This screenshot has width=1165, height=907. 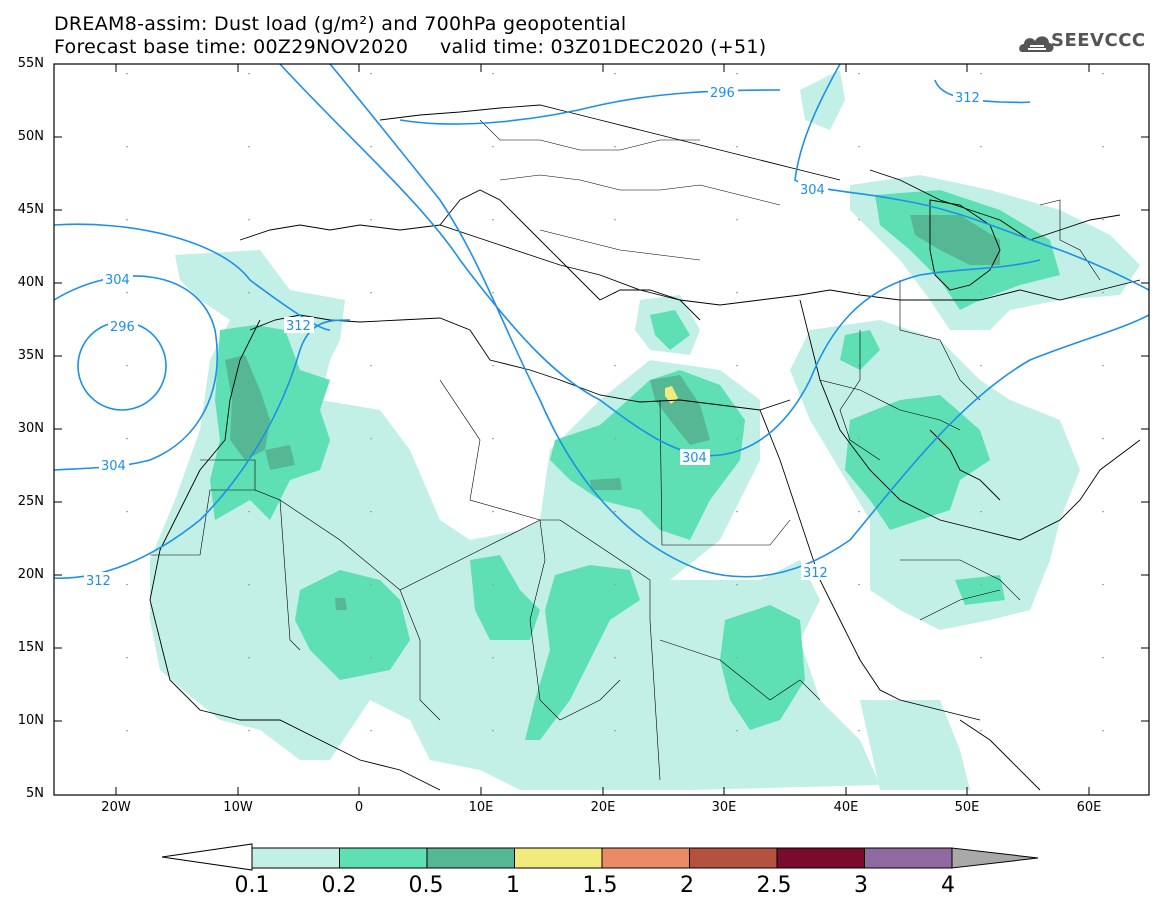 I want to click on colorbar, so click(x=600, y=857).